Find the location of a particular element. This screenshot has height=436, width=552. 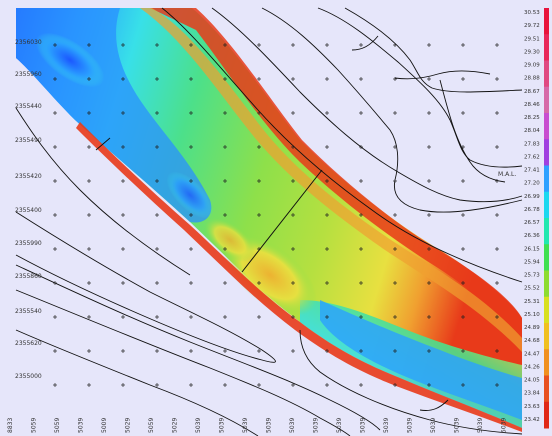

legend-label: 28.25 is located at coordinates (532, 118).